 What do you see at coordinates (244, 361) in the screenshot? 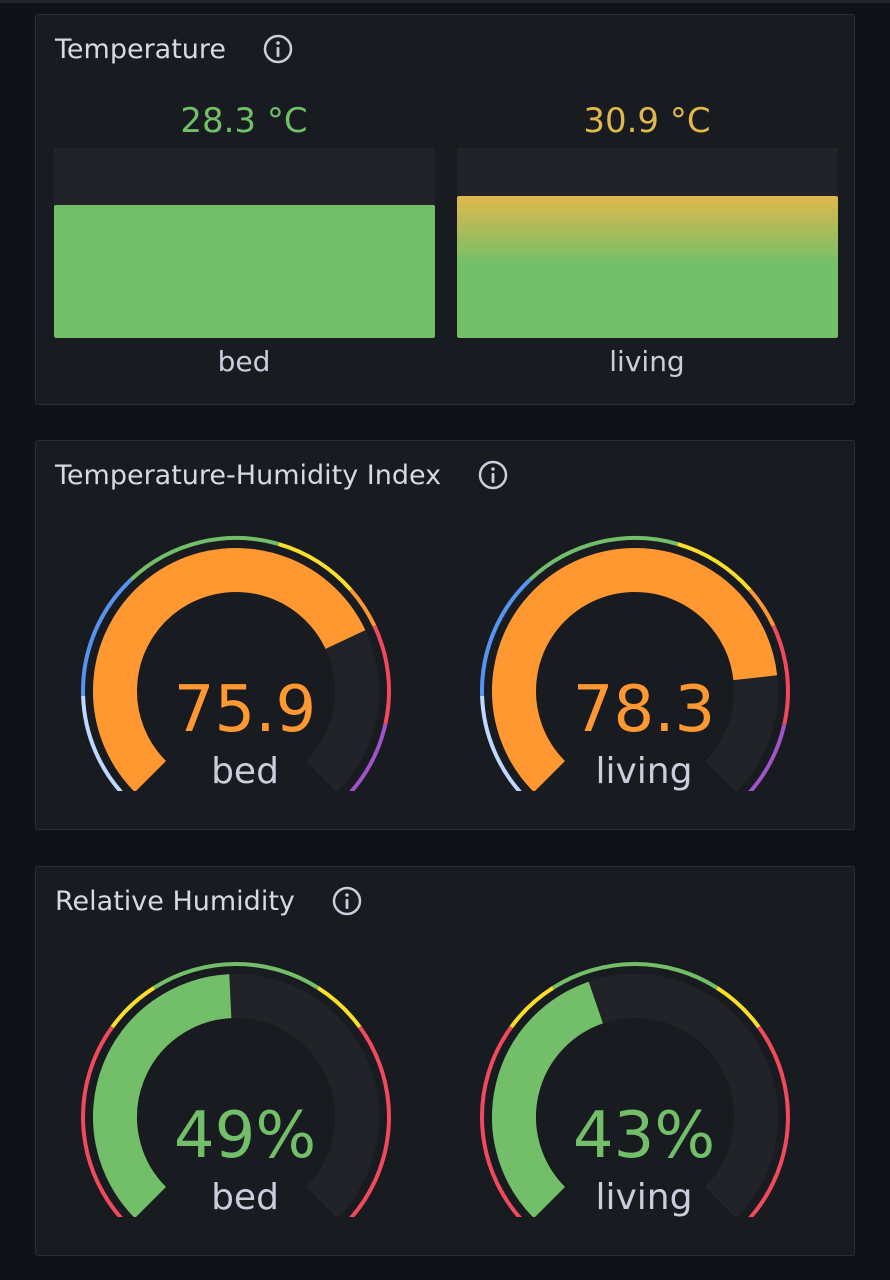
I see `bar-label-bed: bed` at bounding box center [244, 361].